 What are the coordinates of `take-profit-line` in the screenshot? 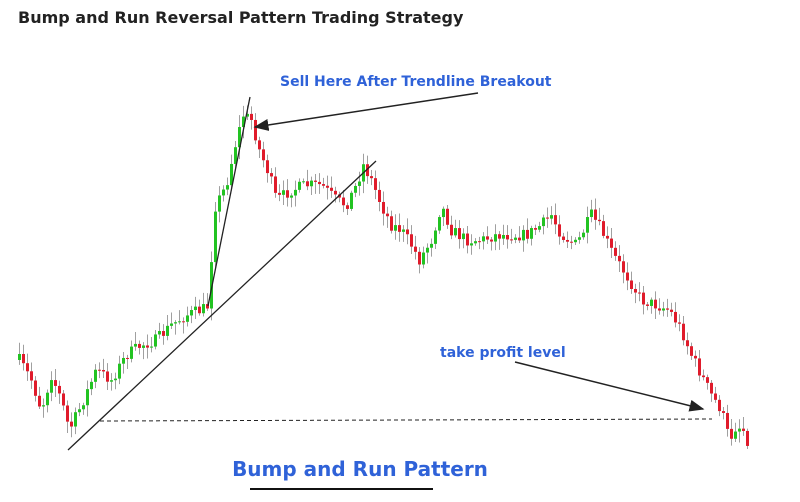 It's located at (406, 420).